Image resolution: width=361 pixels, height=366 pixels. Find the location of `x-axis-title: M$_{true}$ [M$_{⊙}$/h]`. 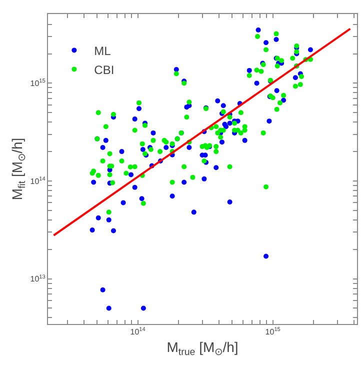

x-axis-title: M$_{true}$ [M$_{⊙}$/h] is located at coordinates (202, 348).